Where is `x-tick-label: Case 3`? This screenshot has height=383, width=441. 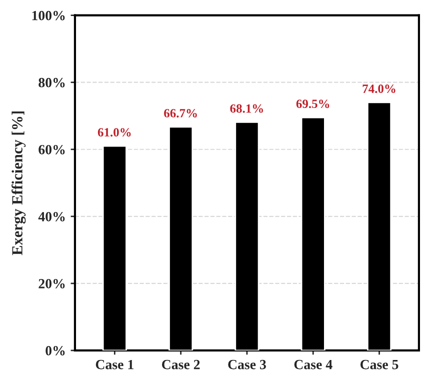 x-tick-label: Case 3 is located at coordinates (247, 365).